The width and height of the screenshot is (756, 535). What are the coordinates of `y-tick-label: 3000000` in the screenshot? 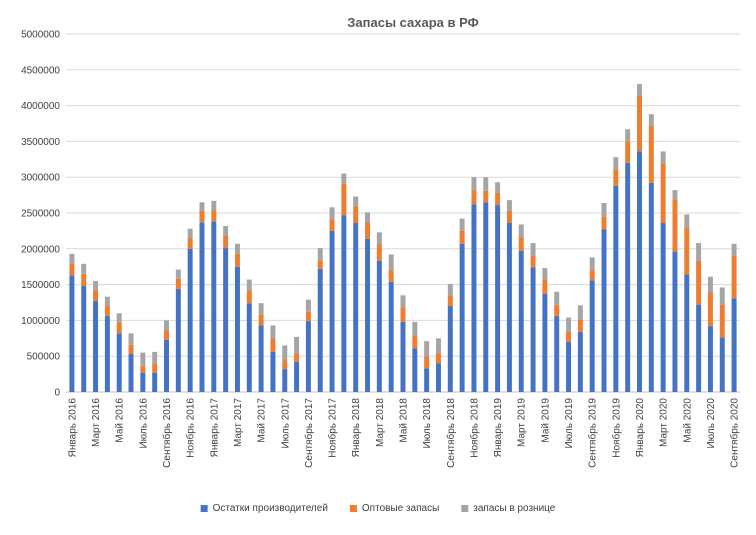 It's located at (40, 178).